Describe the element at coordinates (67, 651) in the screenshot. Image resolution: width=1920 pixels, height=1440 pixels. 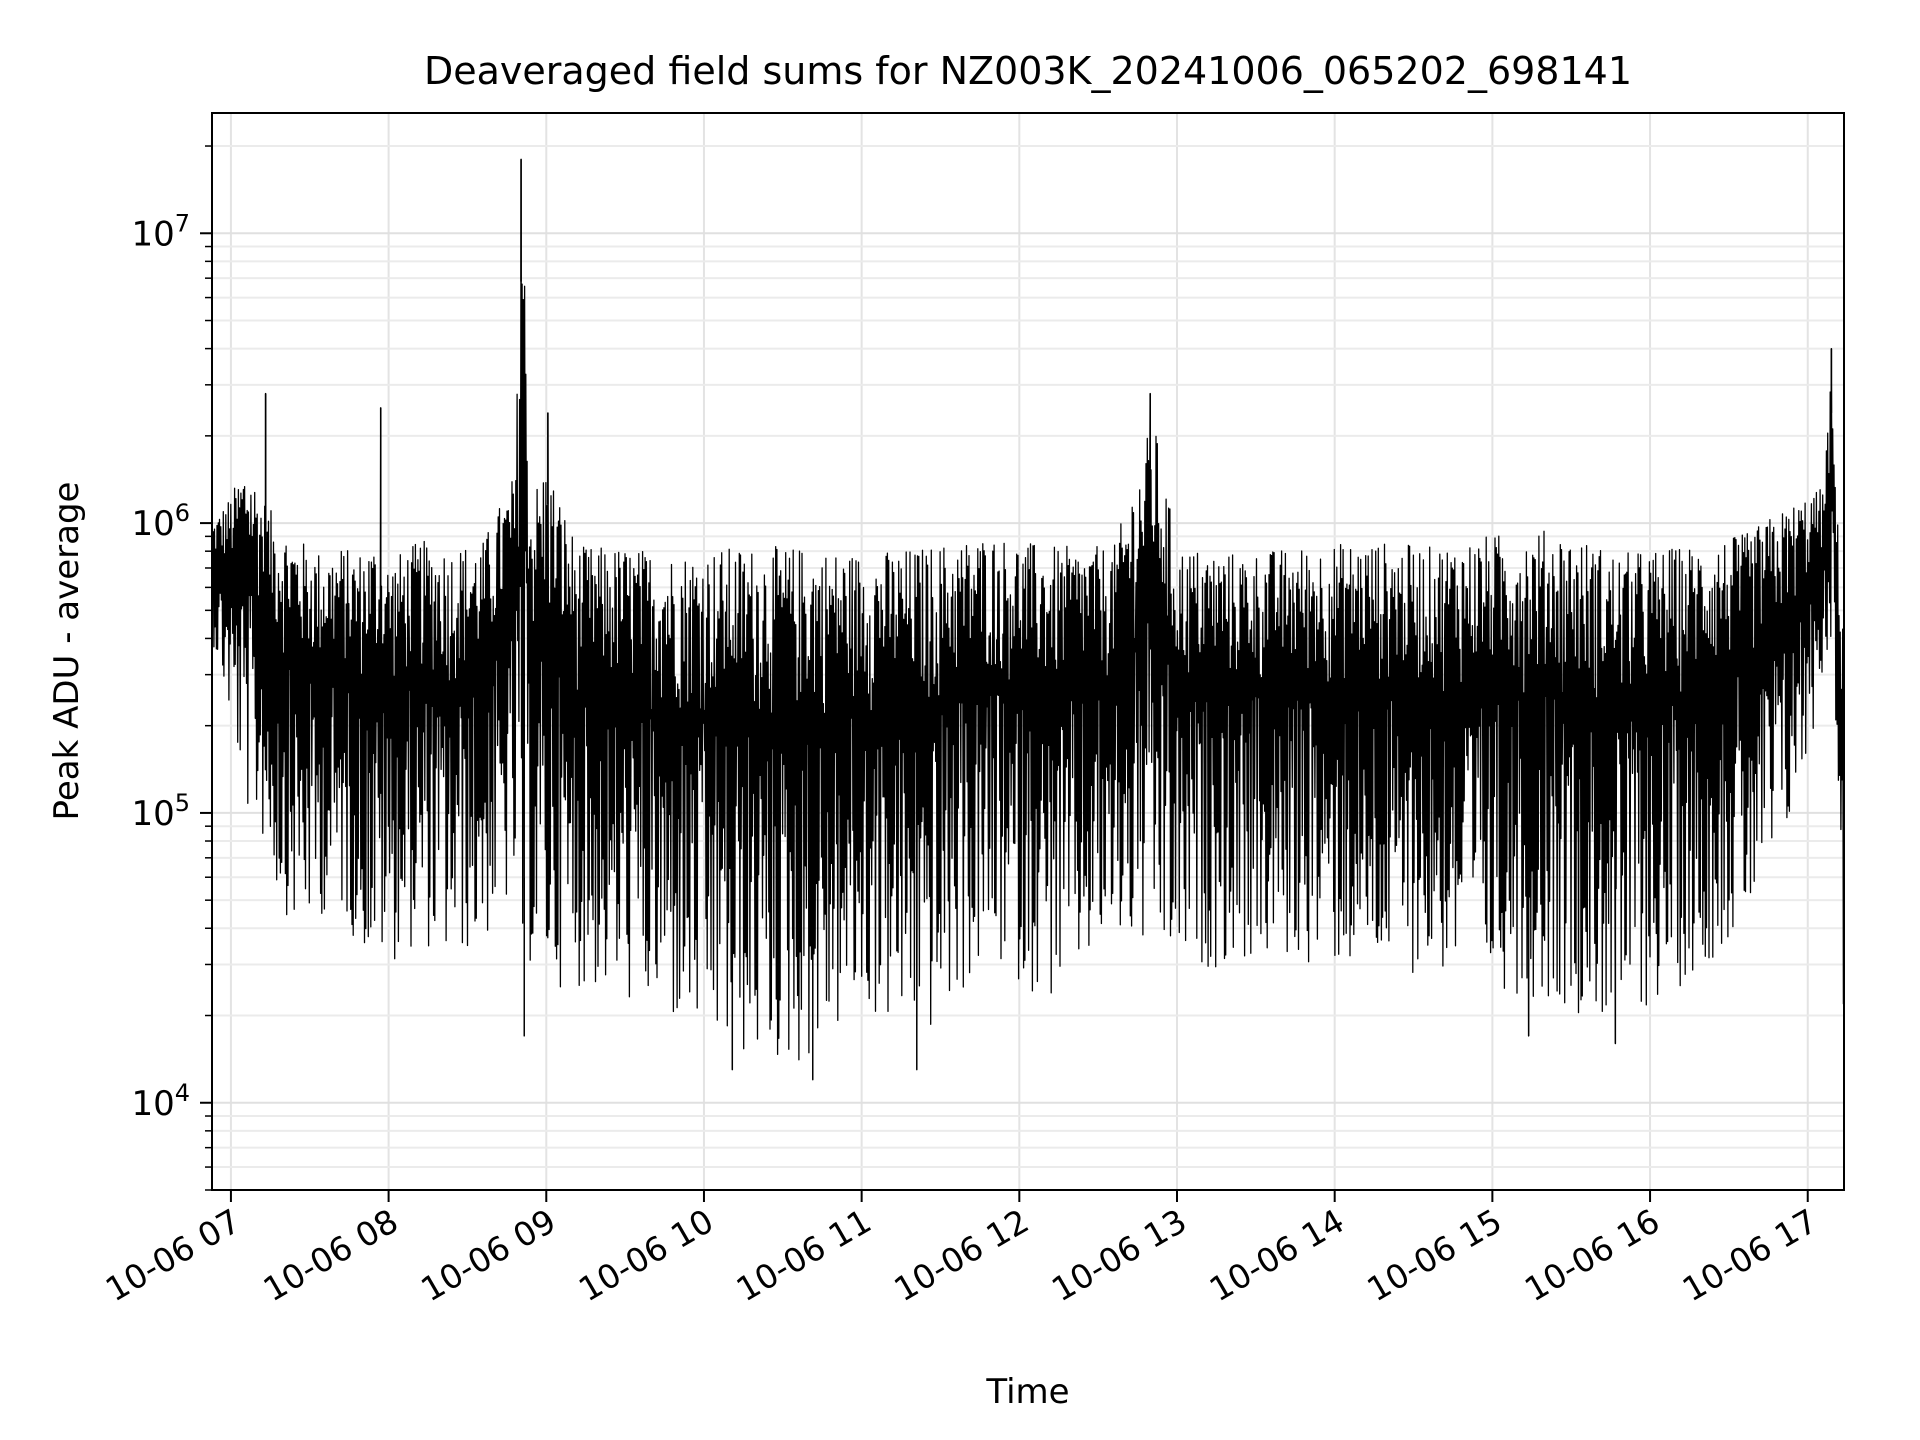
I see `y-axis-label: Peak ADU - average` at that location.